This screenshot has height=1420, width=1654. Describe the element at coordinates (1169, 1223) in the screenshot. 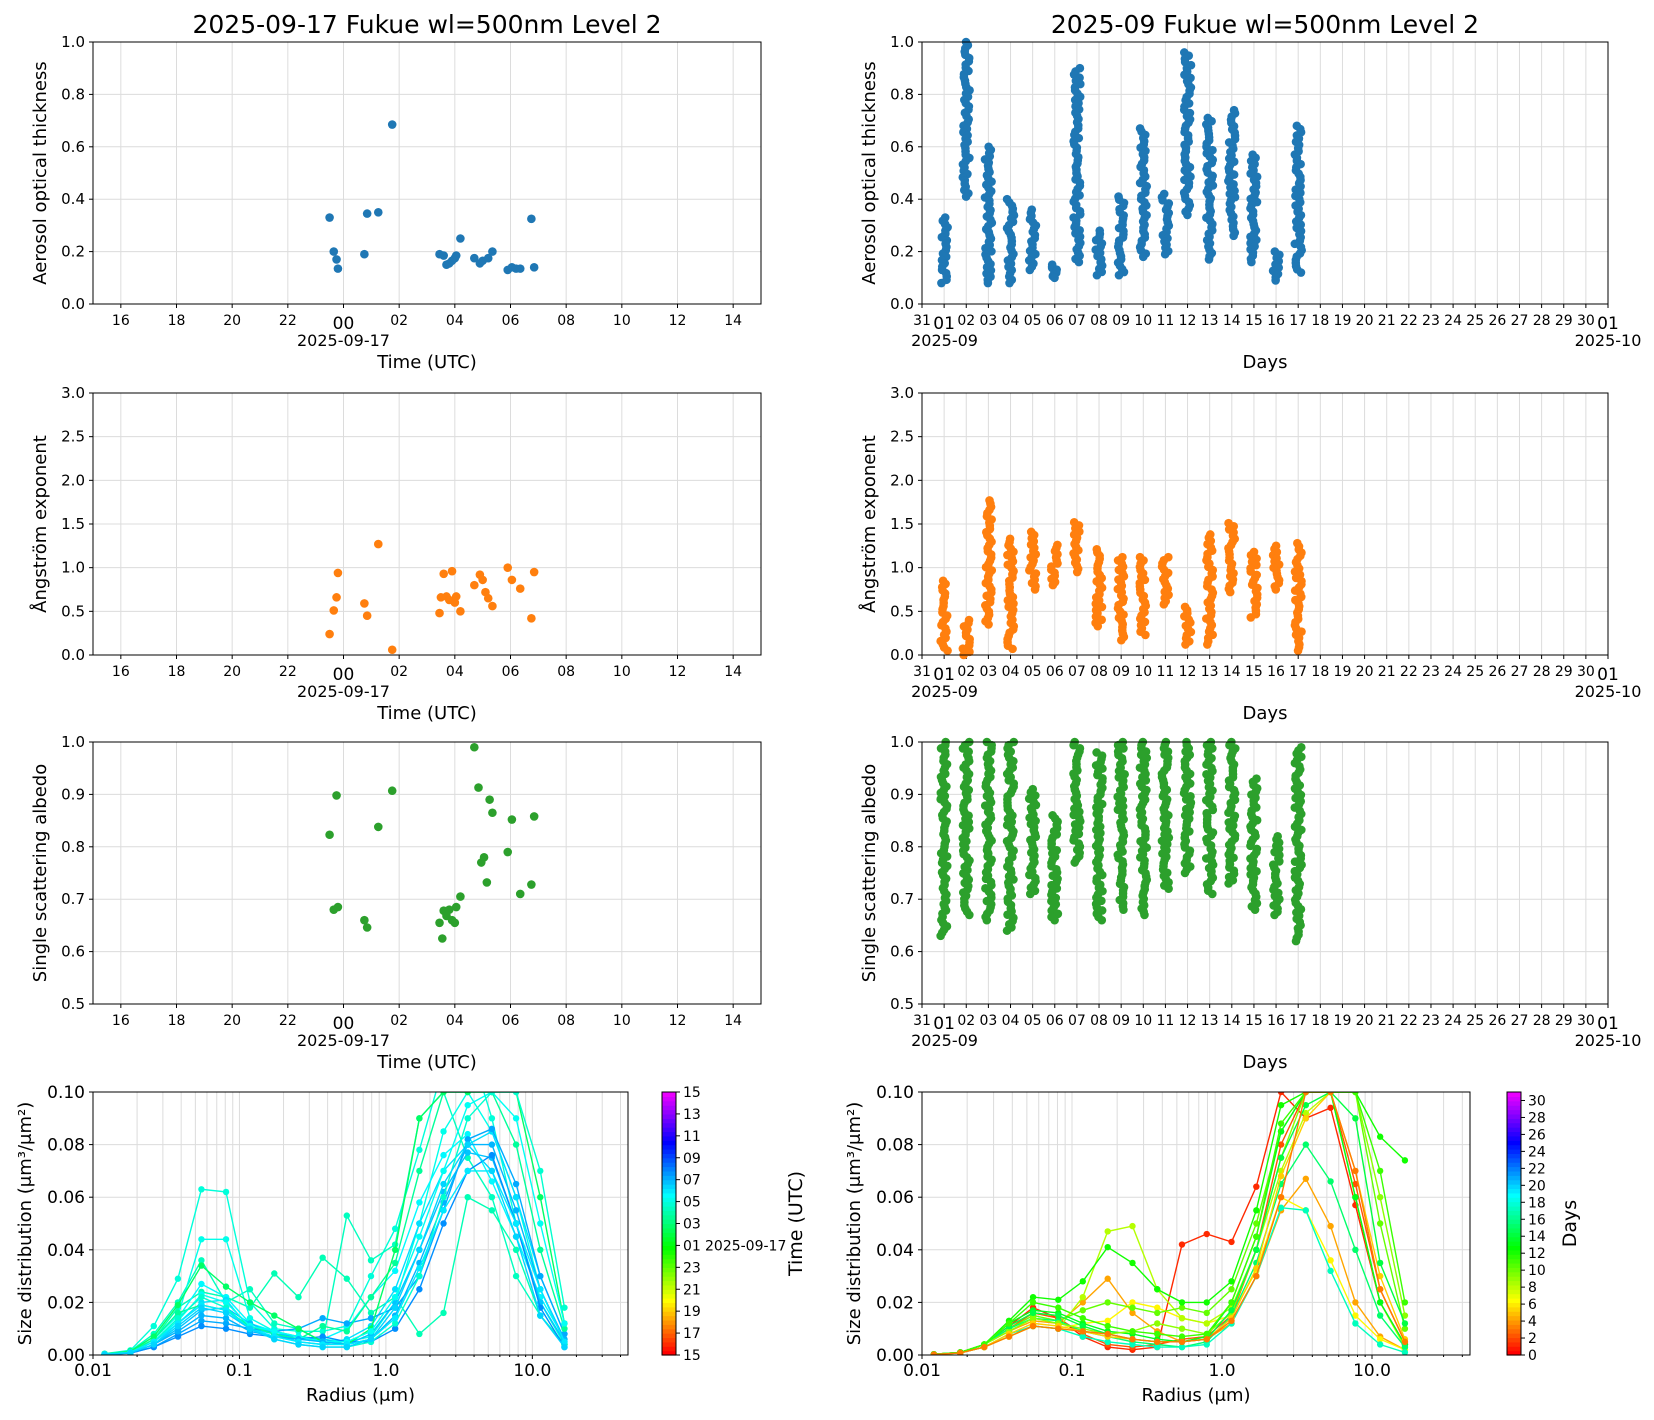

I see `series-line` at that location.